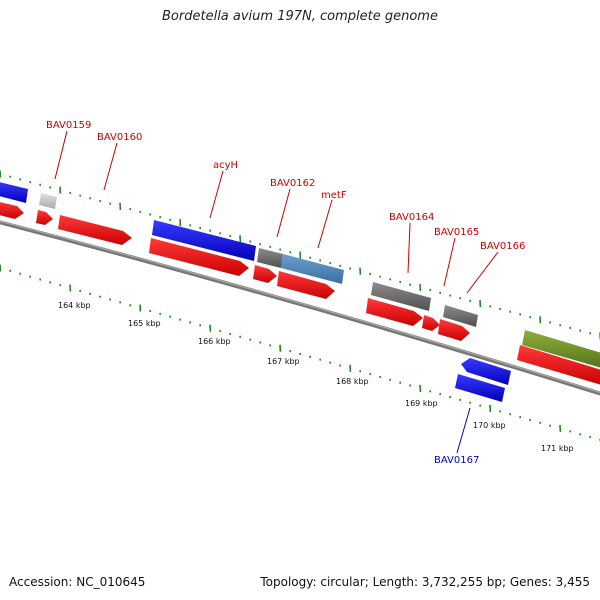 Image resolution: width=600 pixels, height=600 pixels. I want to click on bav0167-arrow-lower, so click(480, 388).